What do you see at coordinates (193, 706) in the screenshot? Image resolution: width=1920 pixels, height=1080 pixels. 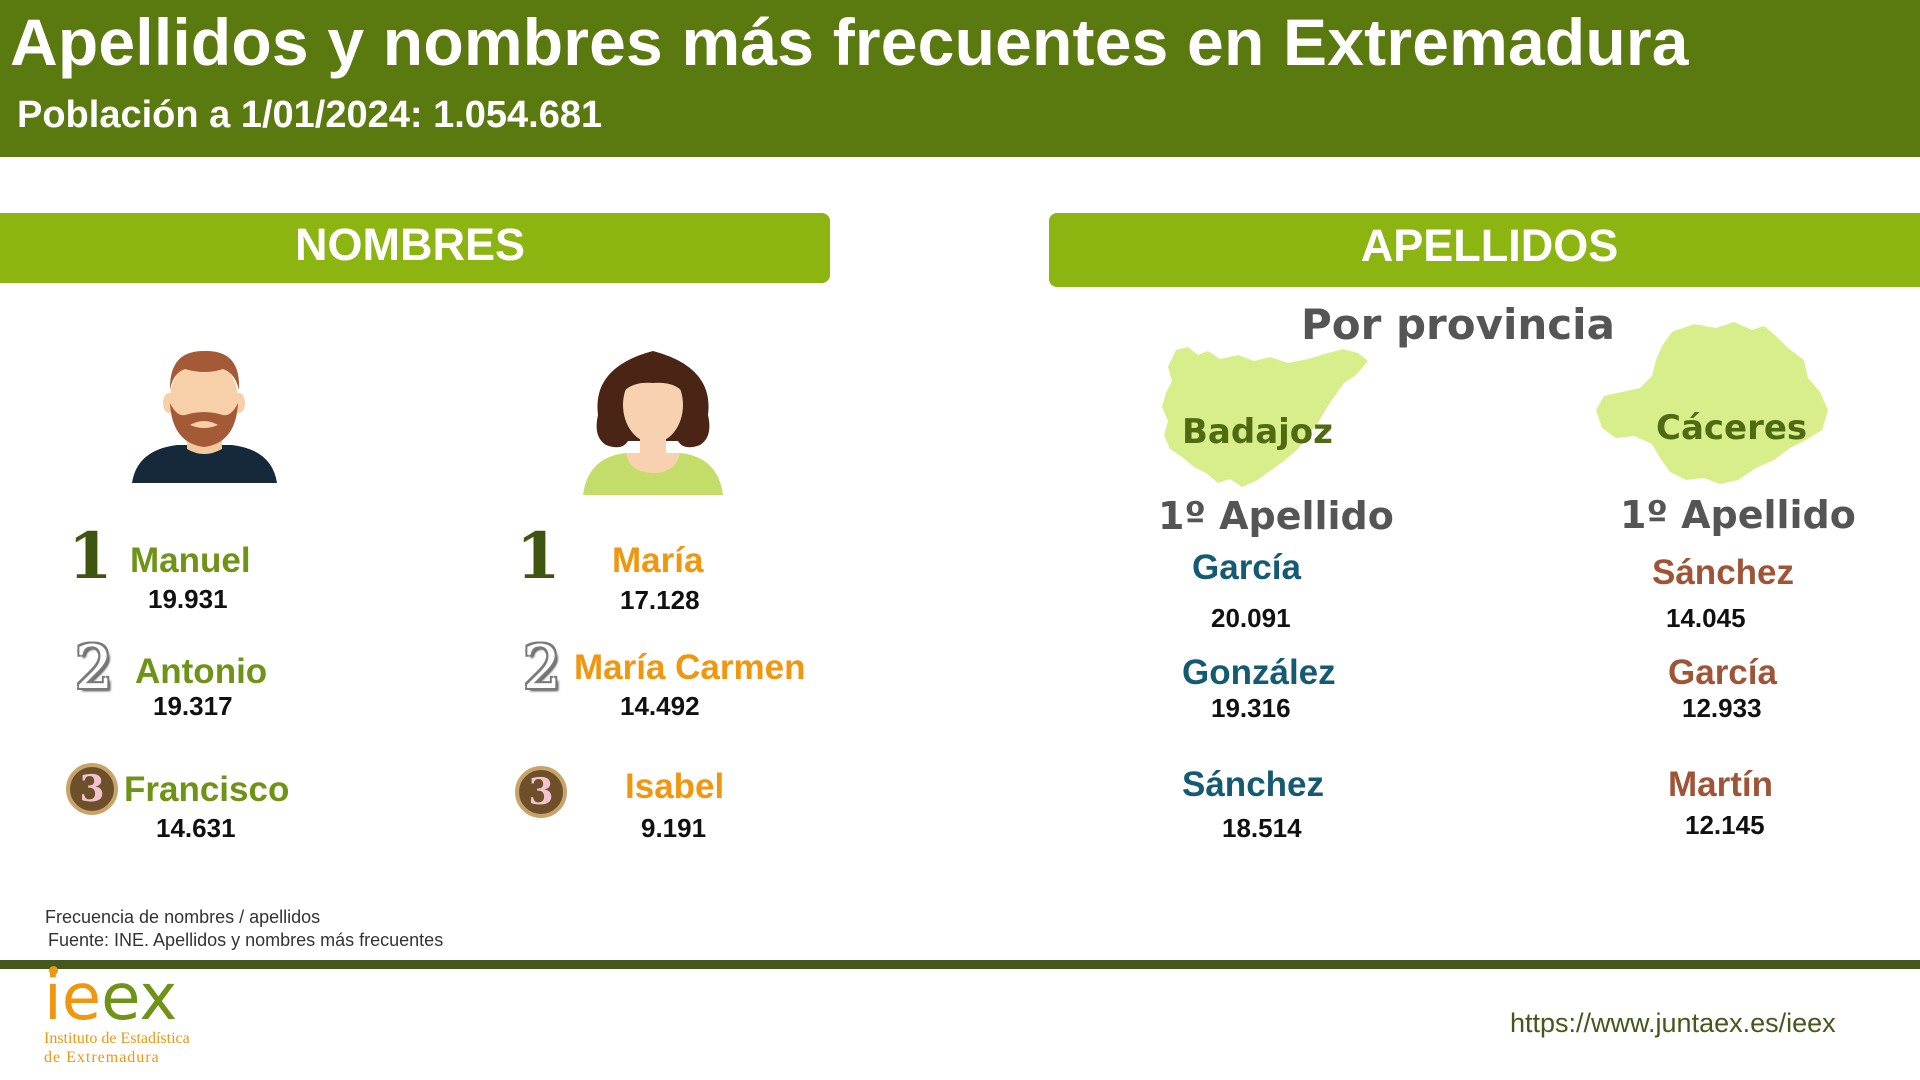 I see `male-count-2: 19.317` at bounding box center [193, 706].